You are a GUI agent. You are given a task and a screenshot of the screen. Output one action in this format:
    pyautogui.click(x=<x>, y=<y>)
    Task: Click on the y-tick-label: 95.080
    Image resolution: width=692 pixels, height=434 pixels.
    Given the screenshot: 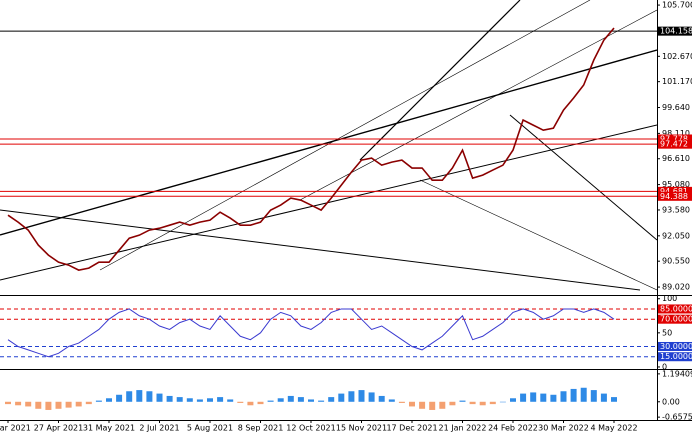 What is the action you would take?
    pyautogui.click(x=676, y=184)
    